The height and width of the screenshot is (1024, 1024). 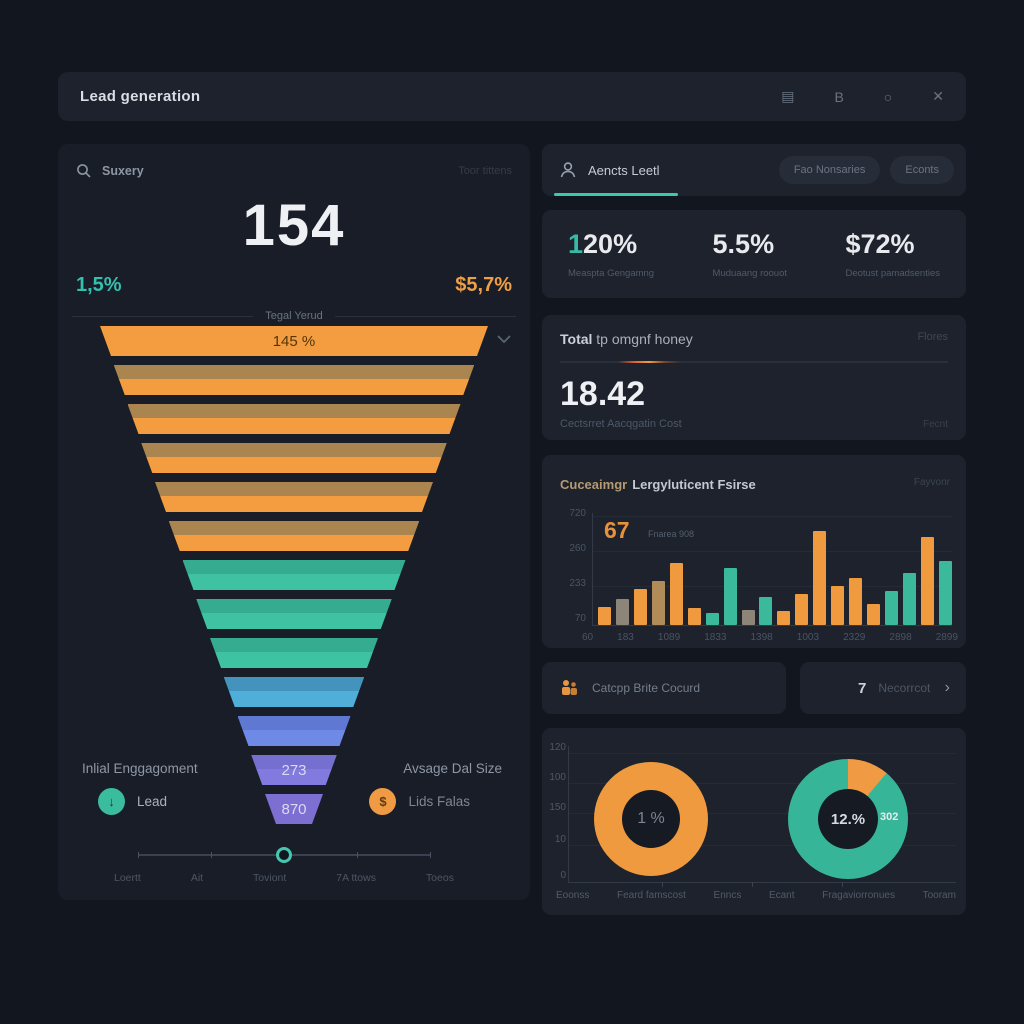 What do you see at coordinates (922, 170) in the screenshot?
I see `filter-pill: Econts` at bounding box center [922, 170].